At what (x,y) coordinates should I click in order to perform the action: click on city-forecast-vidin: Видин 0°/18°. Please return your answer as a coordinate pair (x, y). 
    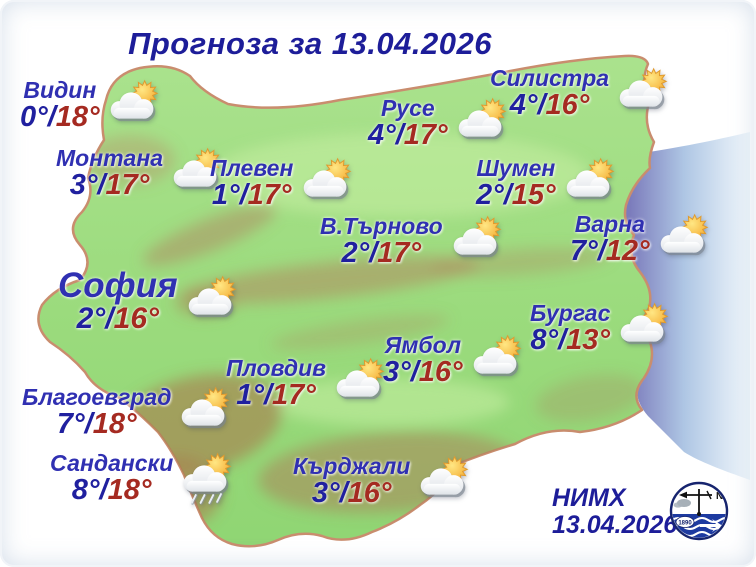
    Looking at the image, I should click on (93, 105).